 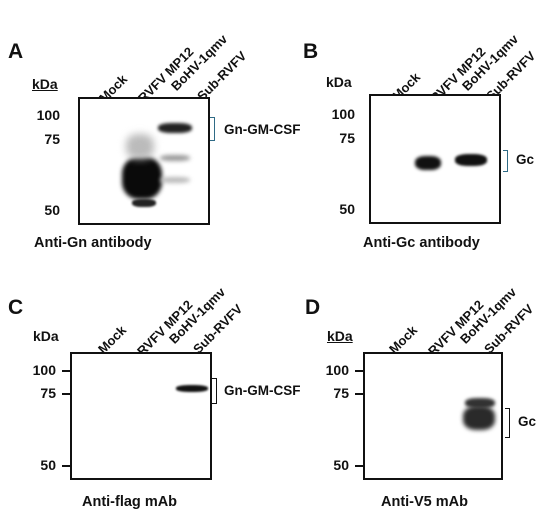 What do you see at coordinates (311, 51) in the screenshot?
I see `panel-letter: B` at bounding box center [311, 51].